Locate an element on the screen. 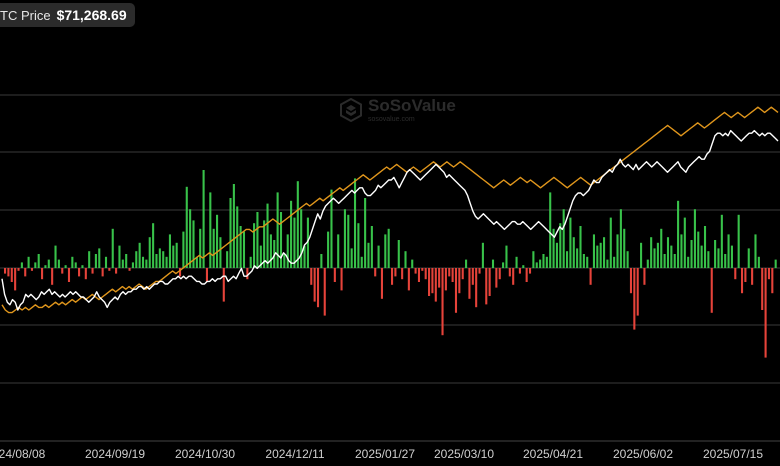 This screenshot has width=780, height=466. watermark-name: SoSoValue is located at coordinates (412, 105).